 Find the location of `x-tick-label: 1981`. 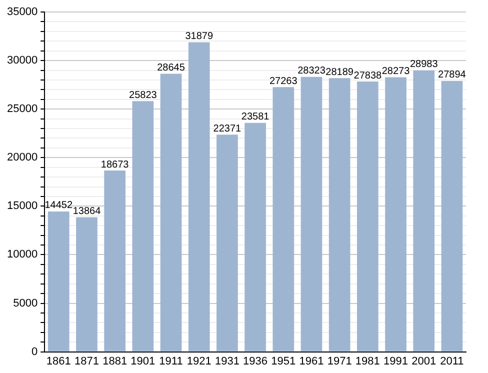

x-tick-label: 1981 is located at coordinates (367, 361).